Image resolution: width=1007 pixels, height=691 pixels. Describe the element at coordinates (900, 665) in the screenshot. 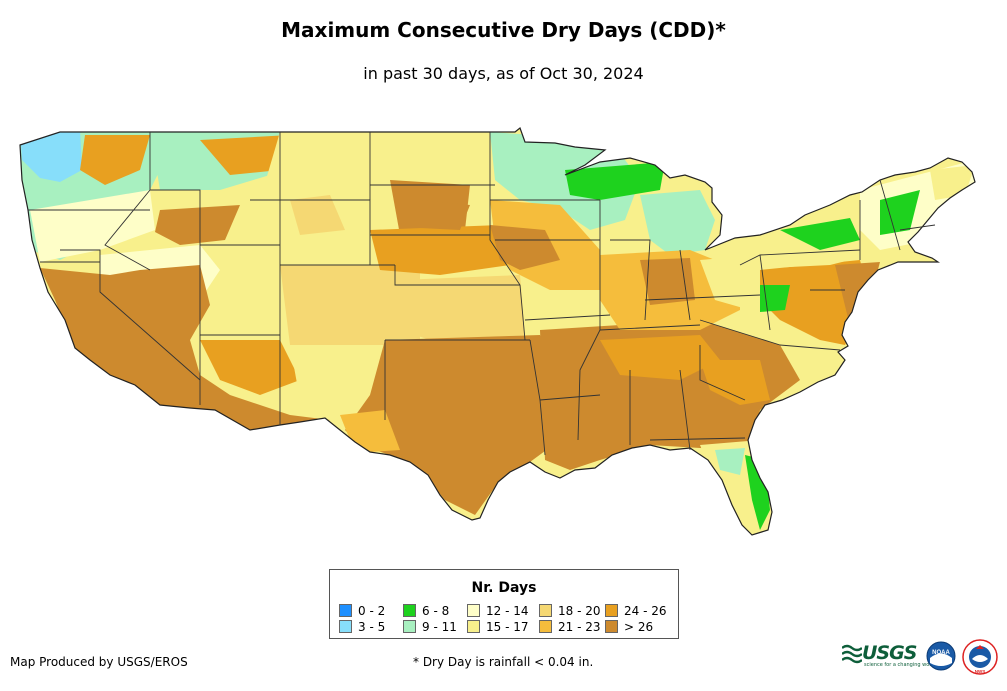

I see `usgs-tagline: science for a changing world` at that location.